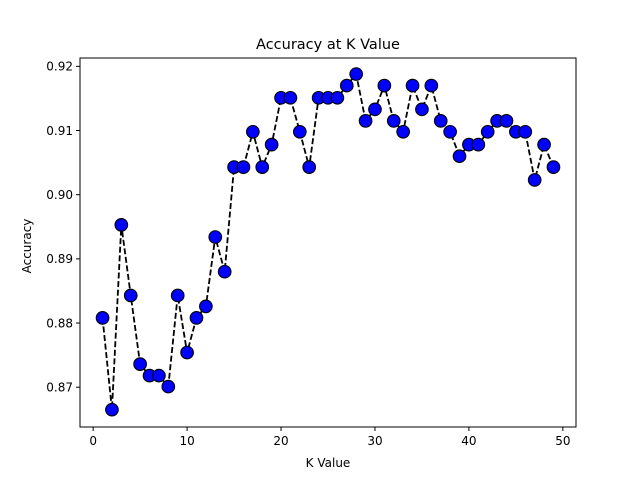 The width and height of the screenshot is (640, 480). What do you see at coordinates (328, 463) in the screenshot?
I see `x-axis-title: K Value` at bounding box center [328, 463].